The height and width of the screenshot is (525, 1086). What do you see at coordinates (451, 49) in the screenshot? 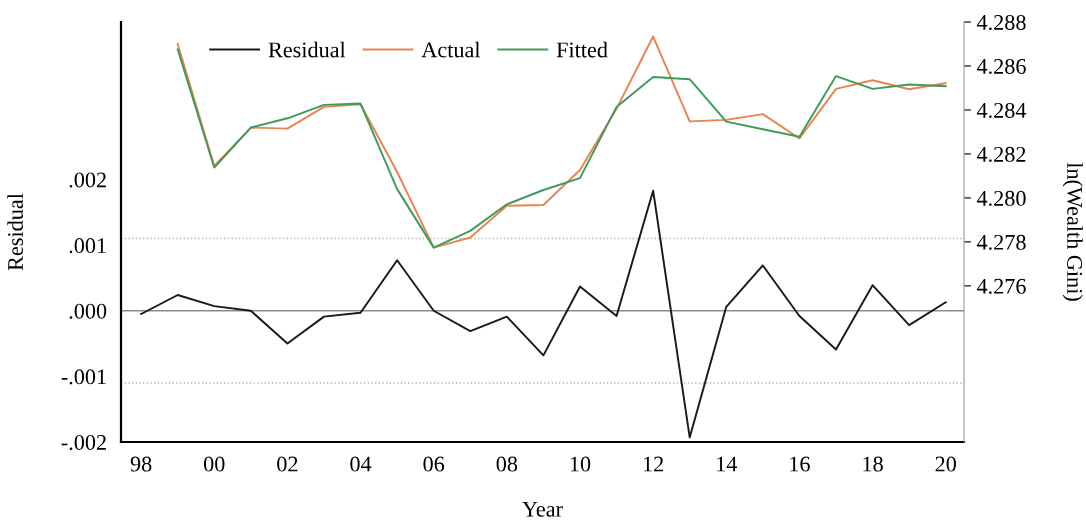
I see `legend-label: Actual` at bounding box center [451, 49].